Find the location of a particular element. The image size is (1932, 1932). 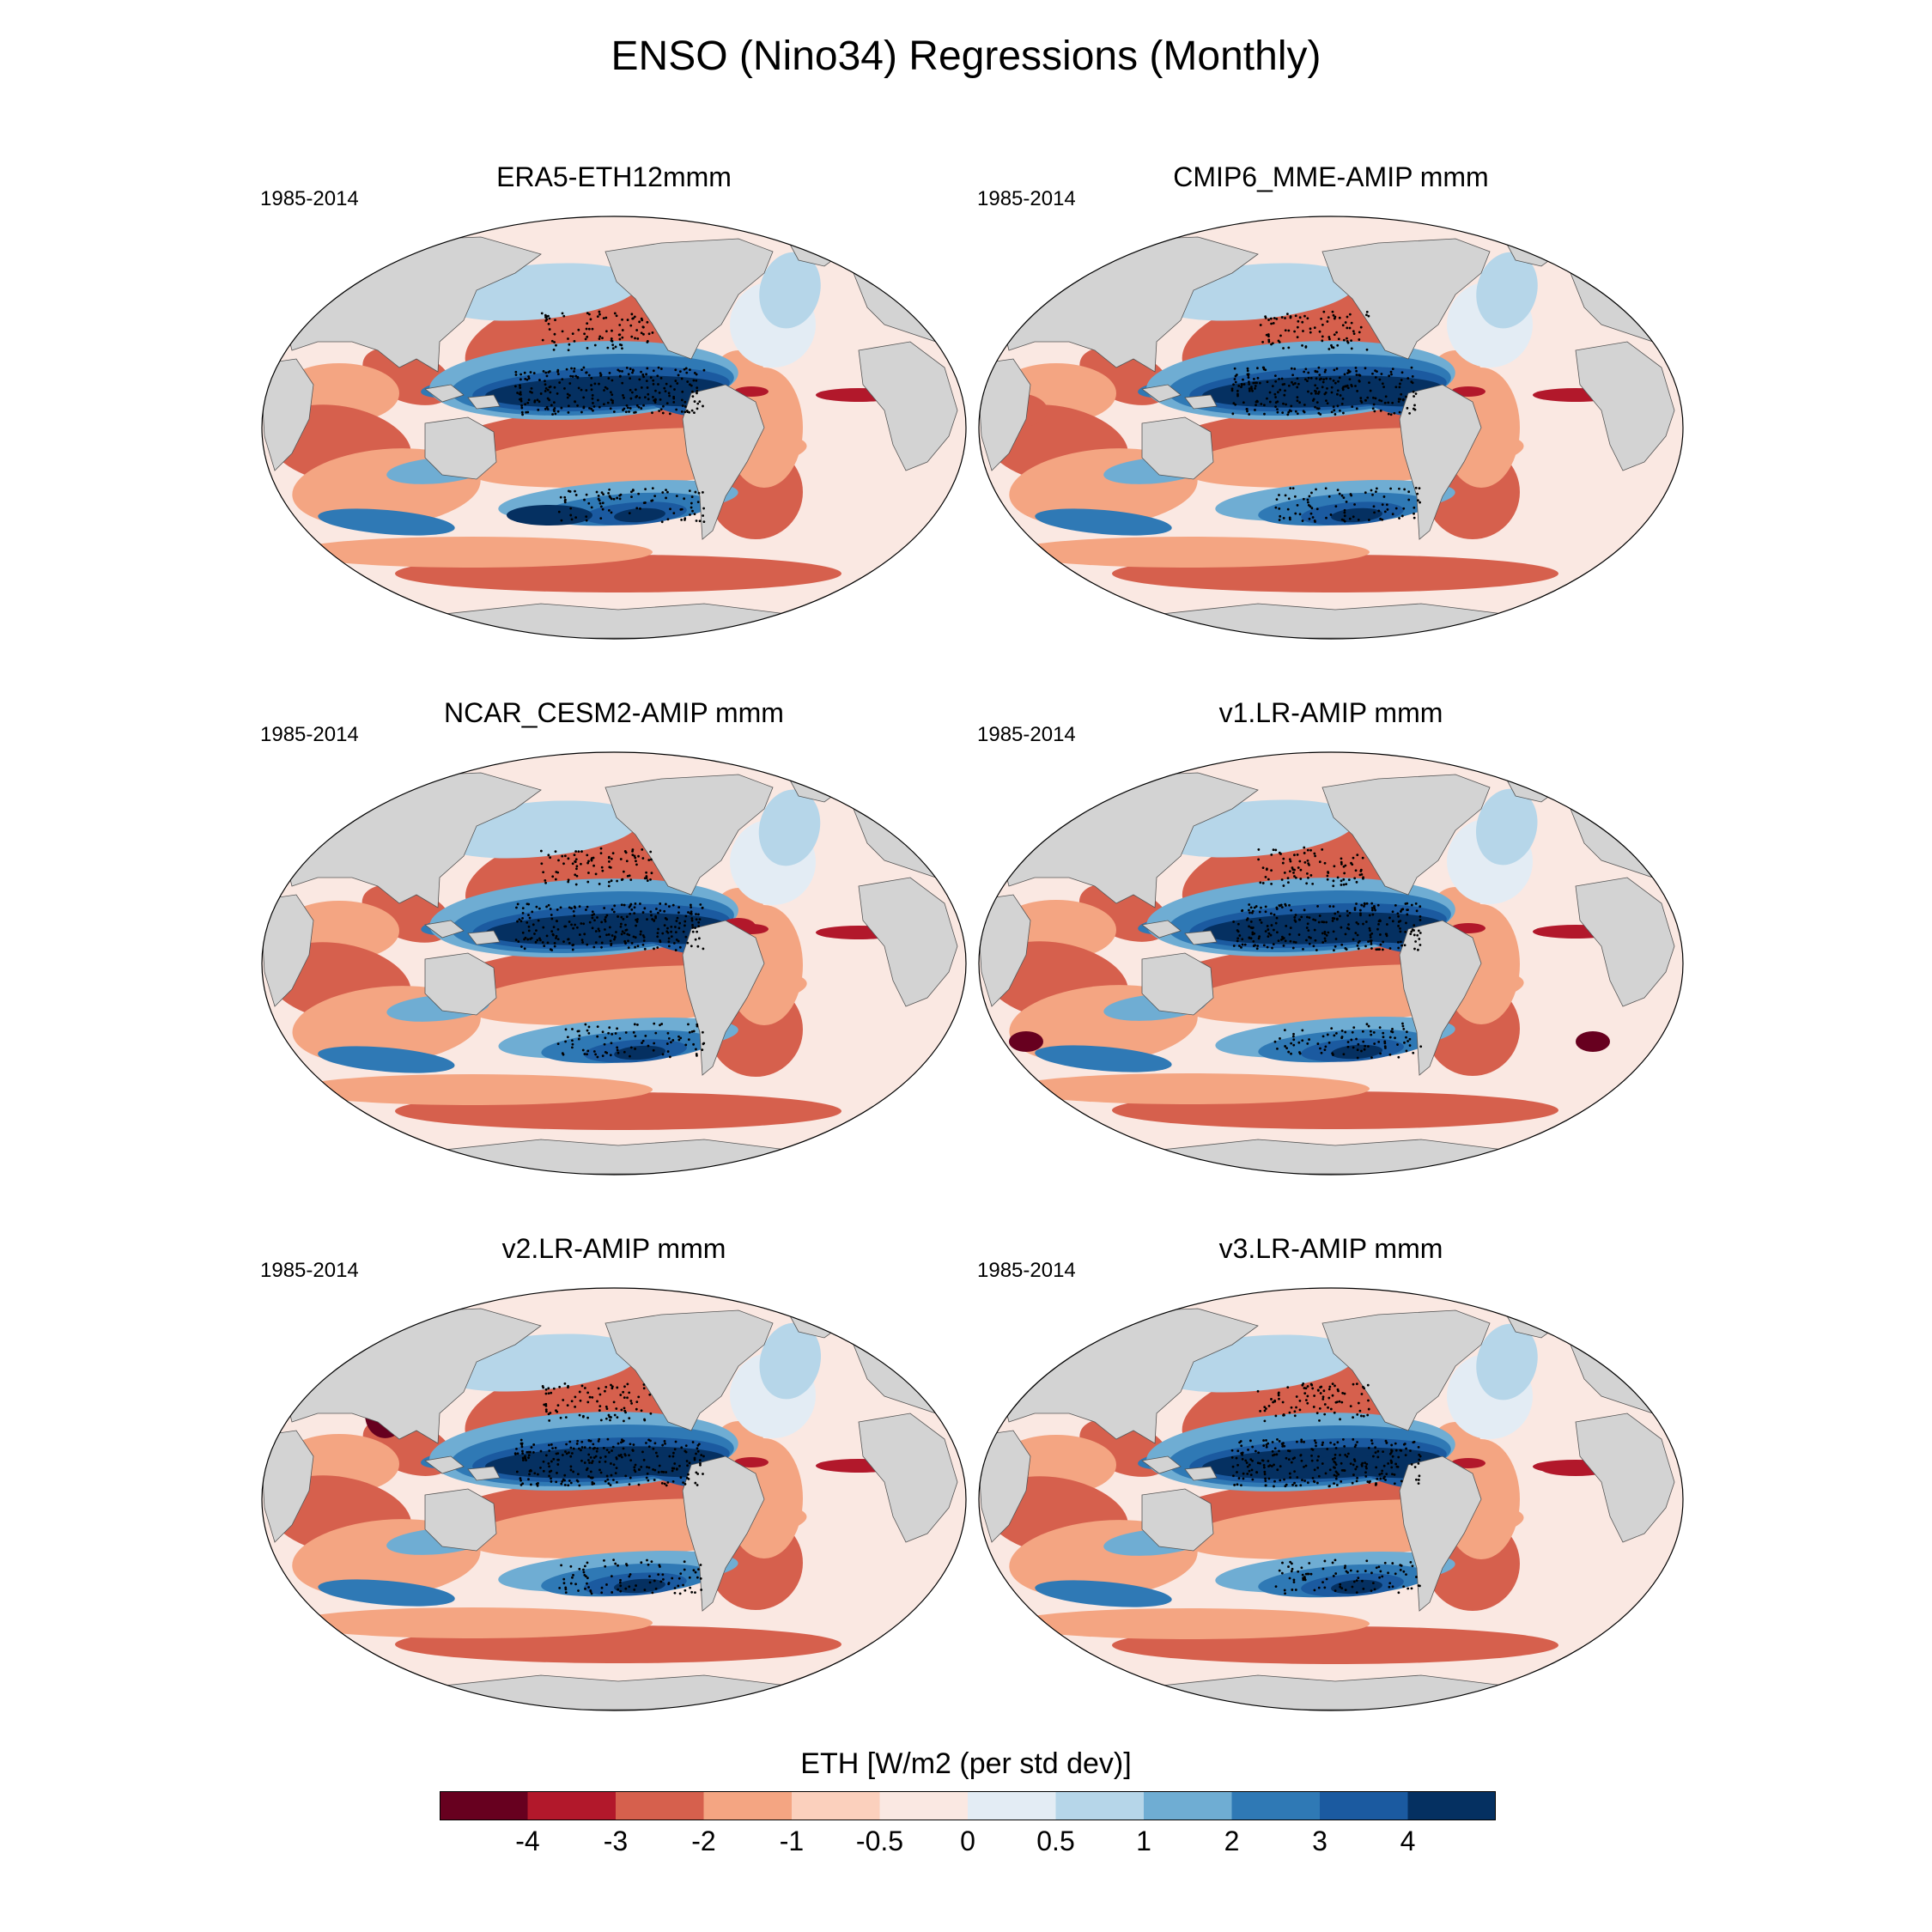

land-mask is located at coordinates (1327, 432).